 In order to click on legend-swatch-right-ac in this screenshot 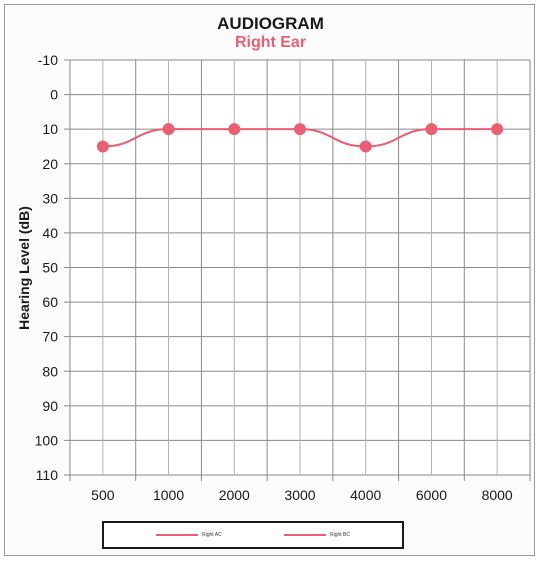, I will do `click(177, 535)`.